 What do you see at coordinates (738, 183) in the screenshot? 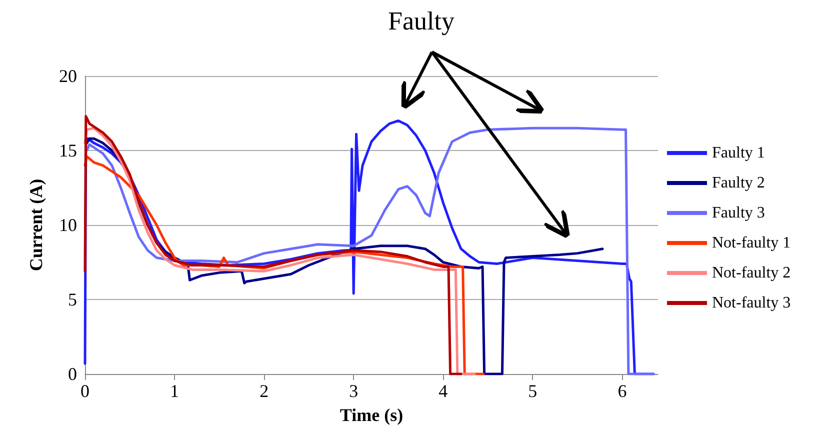
I see `legend-label: Faulty 2` at bounding box center [738, 183].